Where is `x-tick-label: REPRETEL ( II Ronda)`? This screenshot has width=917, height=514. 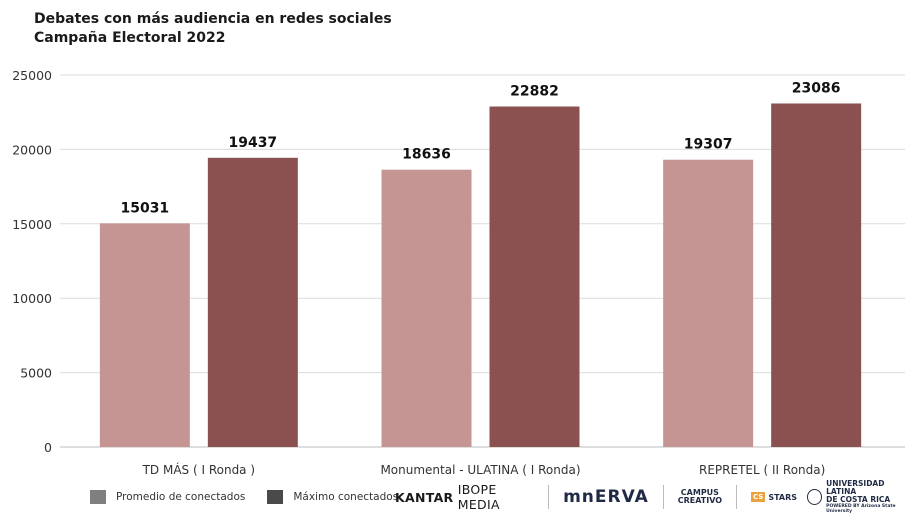 x-tick-label: REPRETEL ( II Ronda) is located at coordinates (762, 470).